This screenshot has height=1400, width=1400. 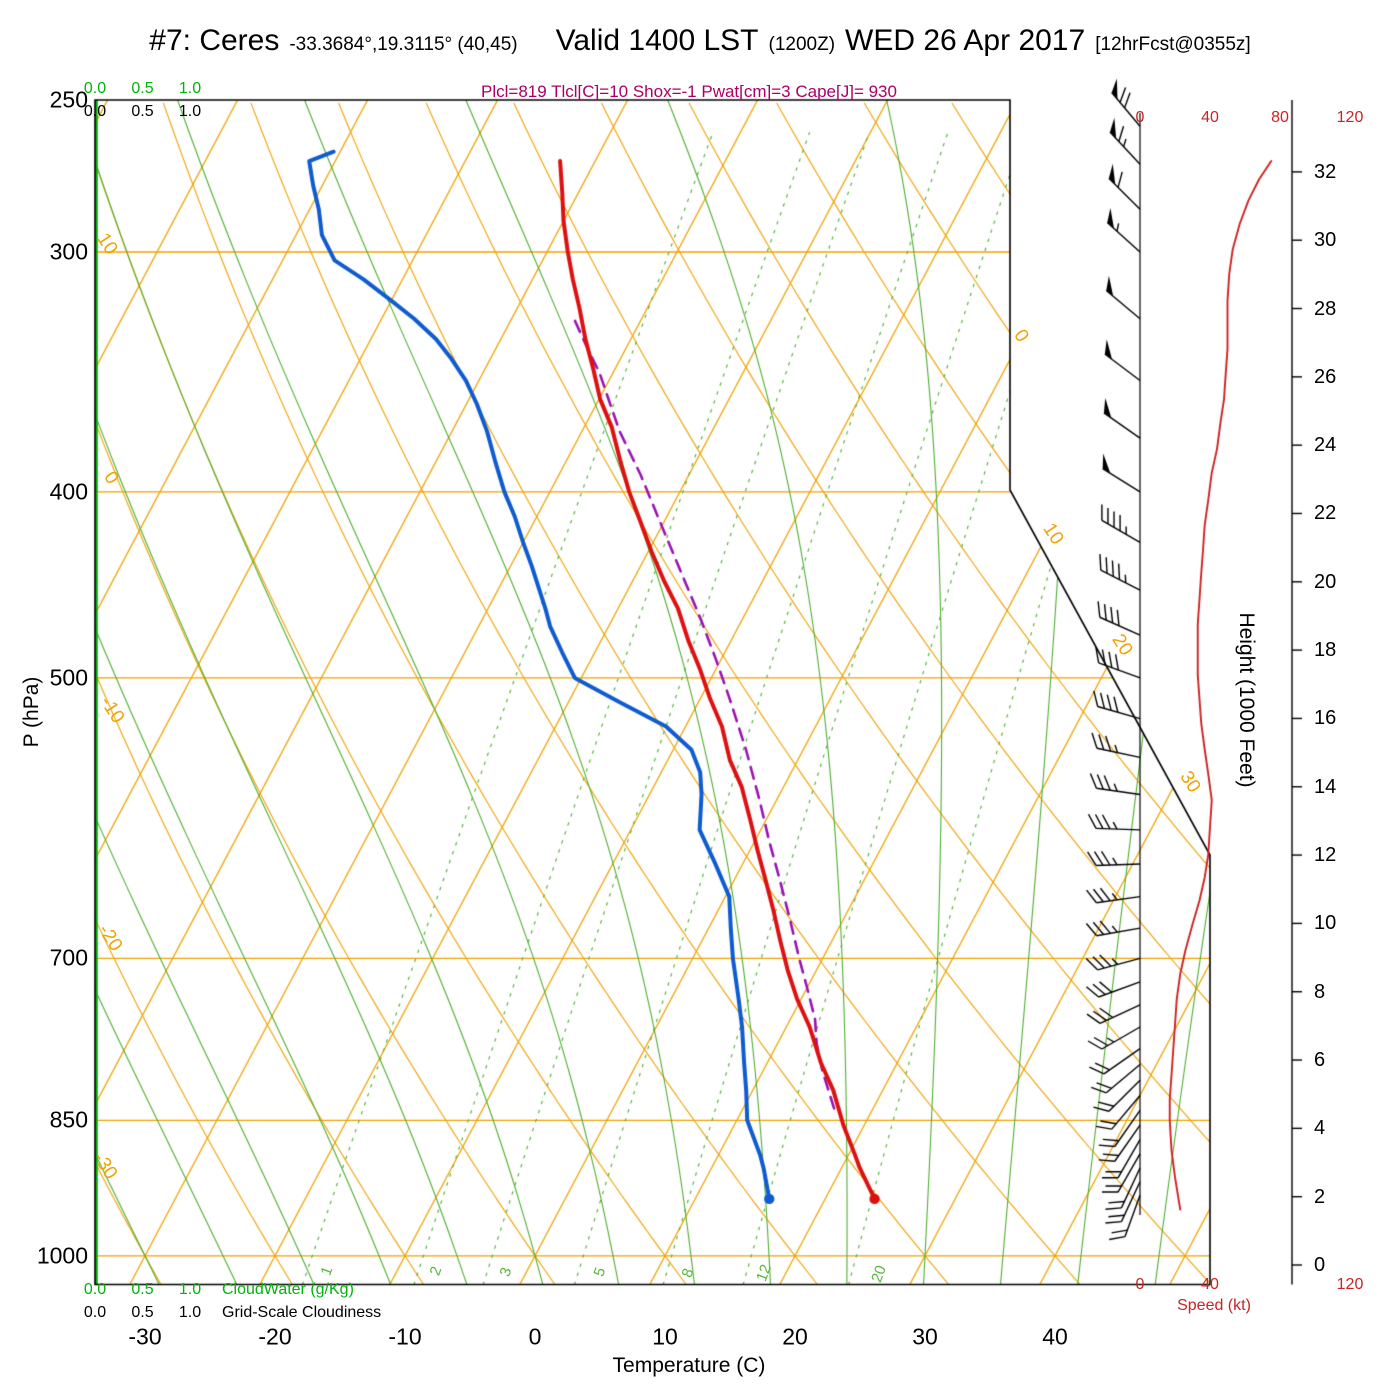 I want to click on pressure-tick-label: 250, so click(x=68, y=99).